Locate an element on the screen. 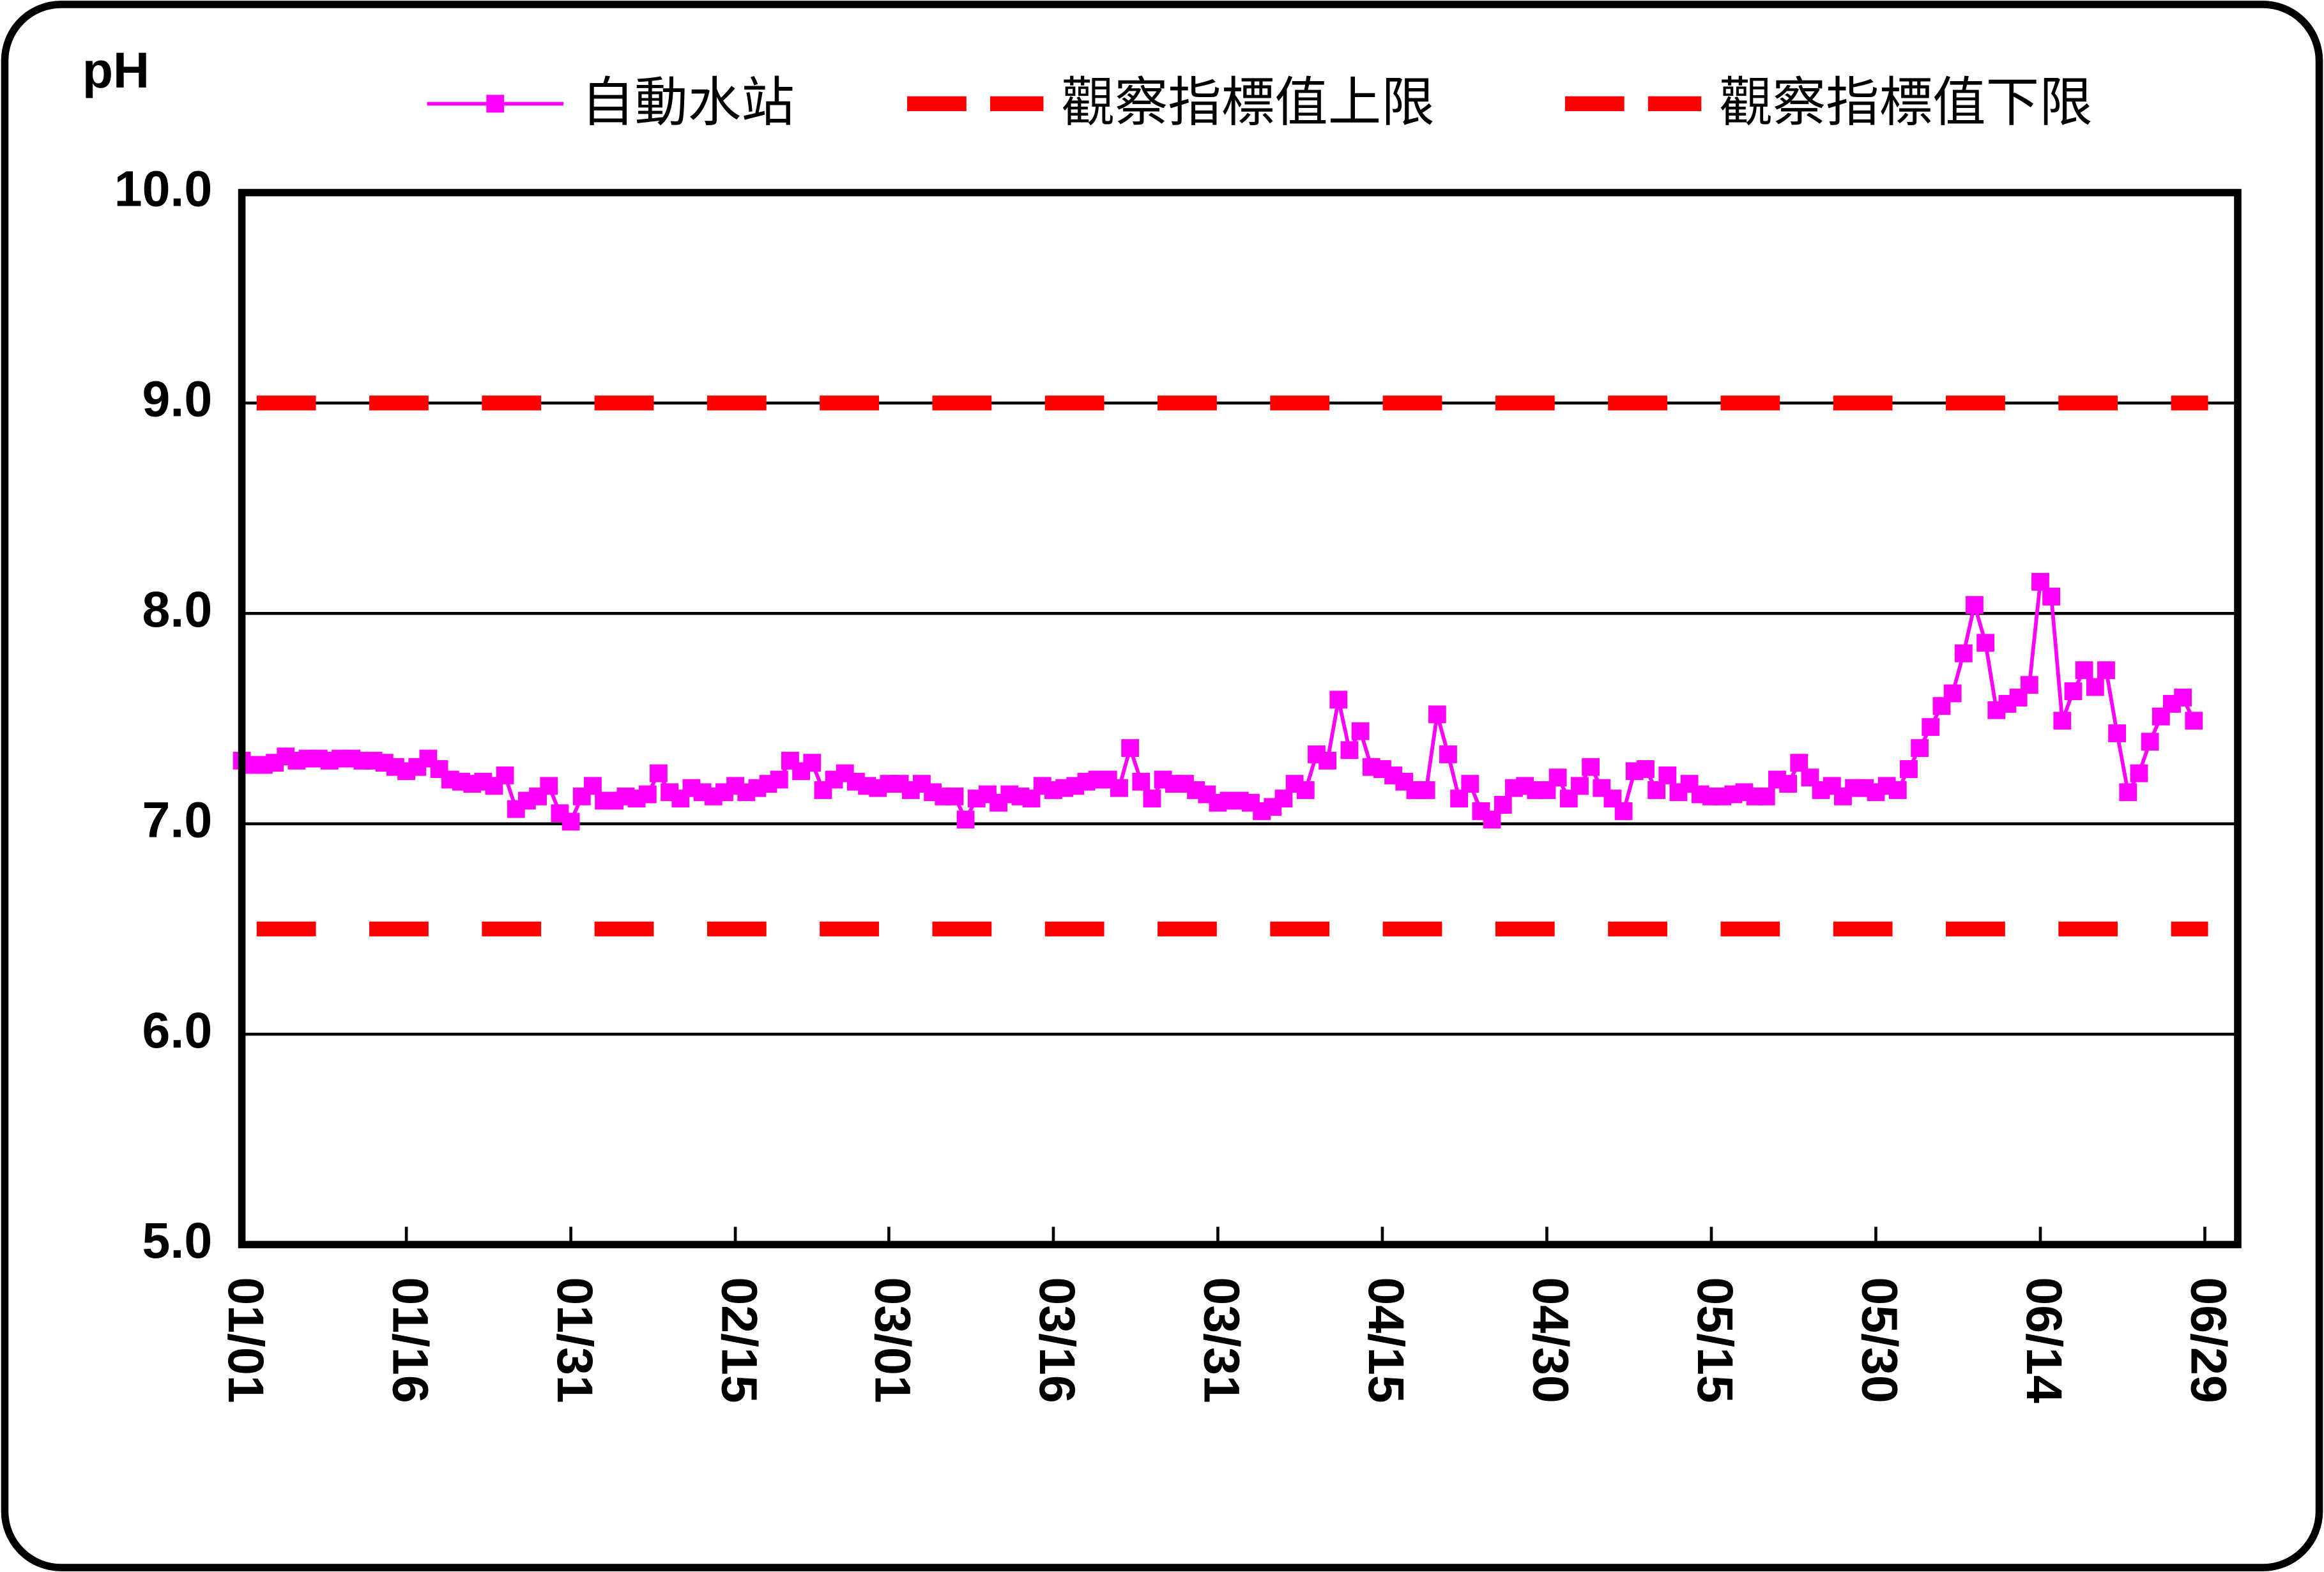  x-tick-label: 03/31 is located at coordinates (1222, 1340).